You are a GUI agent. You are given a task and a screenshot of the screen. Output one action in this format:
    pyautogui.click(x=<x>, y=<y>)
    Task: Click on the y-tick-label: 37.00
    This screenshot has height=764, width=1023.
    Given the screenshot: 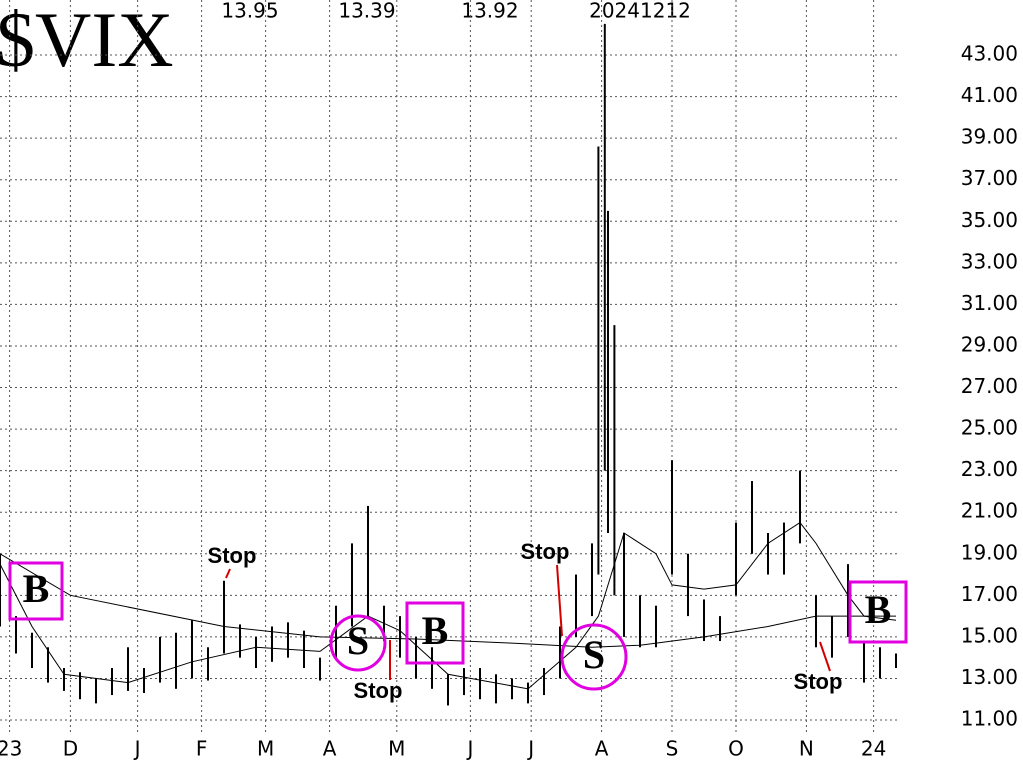 What is the action you would take?
    pyautogui.click(x=989, y=178)
    